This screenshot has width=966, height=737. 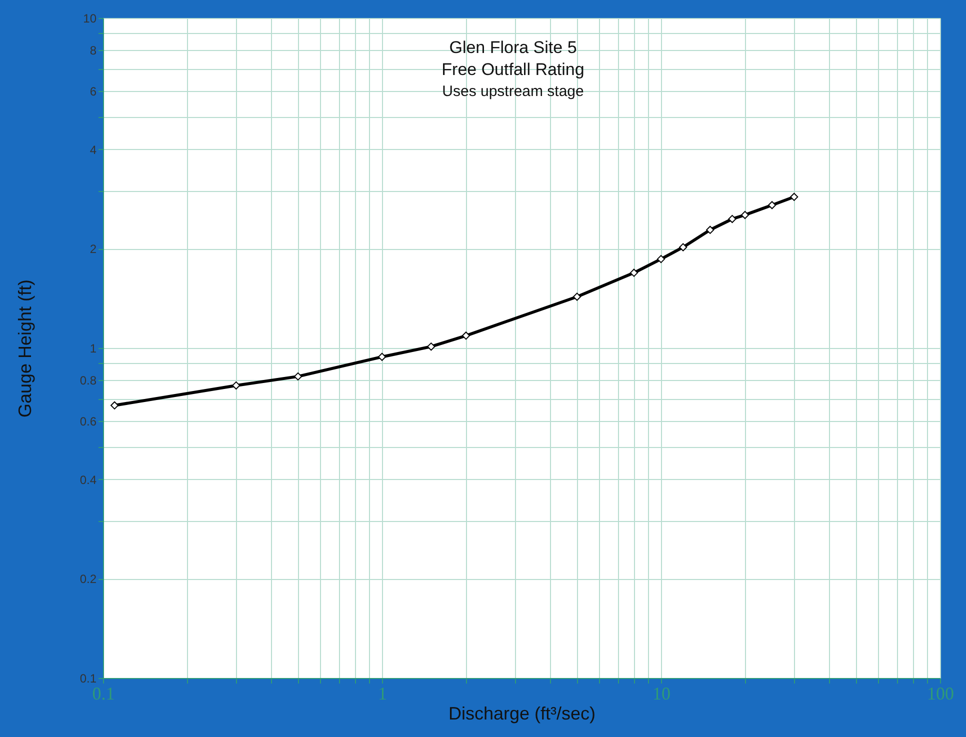 I want to click on y-tick-label: 10, so click(x=90, y=19).